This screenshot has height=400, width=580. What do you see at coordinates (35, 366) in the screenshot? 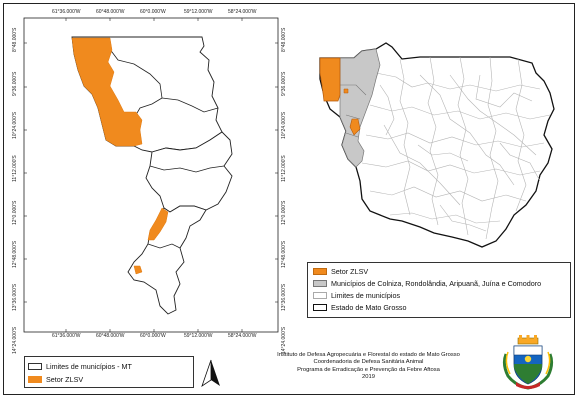
I see `legend-swatch-limites-mt` at bounding box center [35, 366].